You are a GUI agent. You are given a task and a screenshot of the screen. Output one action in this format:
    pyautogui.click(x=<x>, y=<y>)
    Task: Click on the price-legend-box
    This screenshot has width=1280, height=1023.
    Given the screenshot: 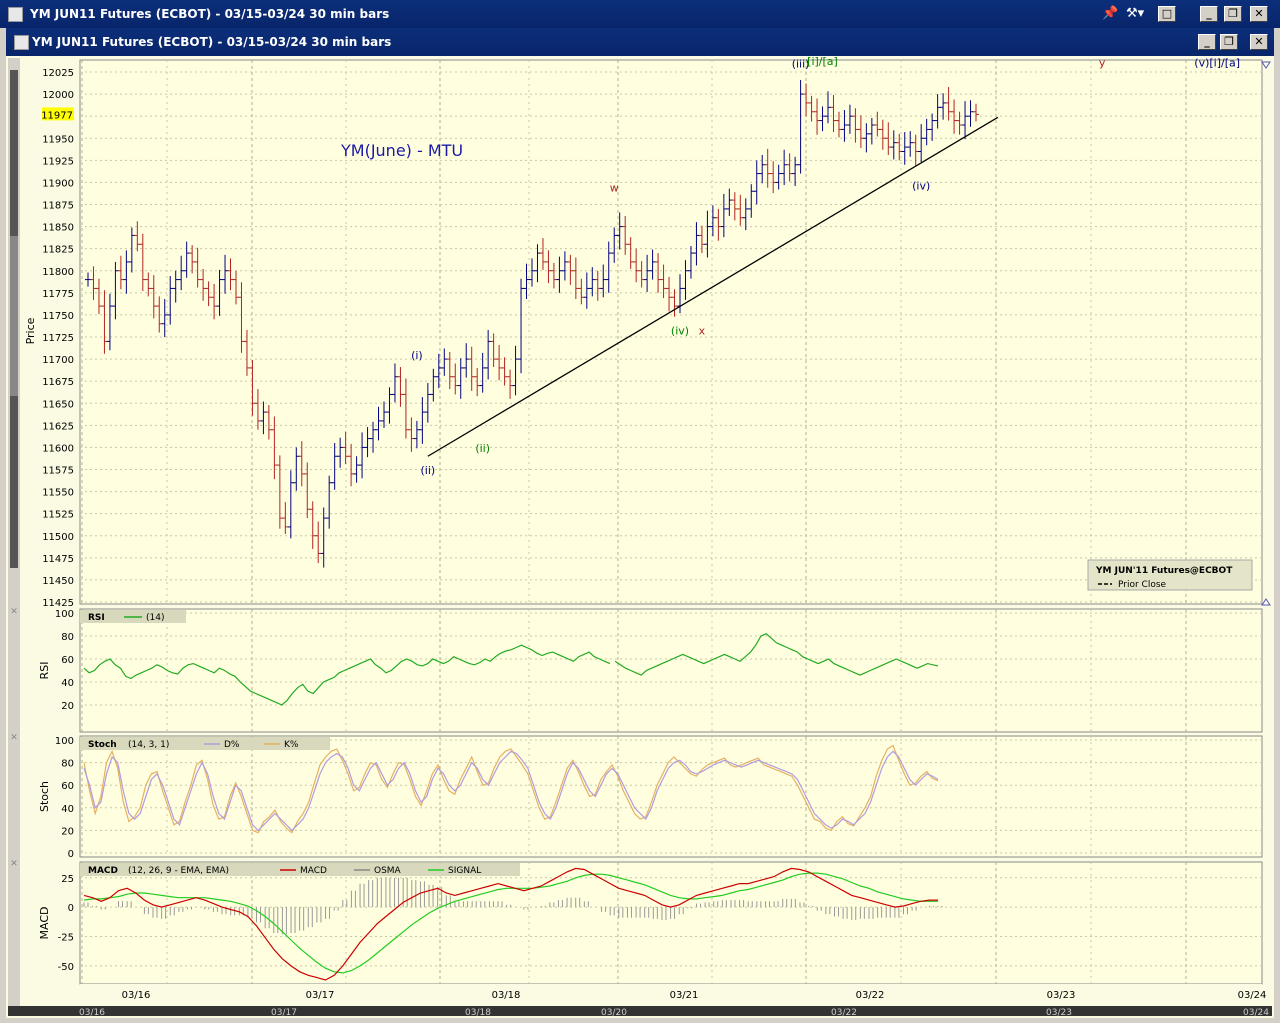 What is the action you would take?
    pyautogui.click(x=1170, y=575)
    